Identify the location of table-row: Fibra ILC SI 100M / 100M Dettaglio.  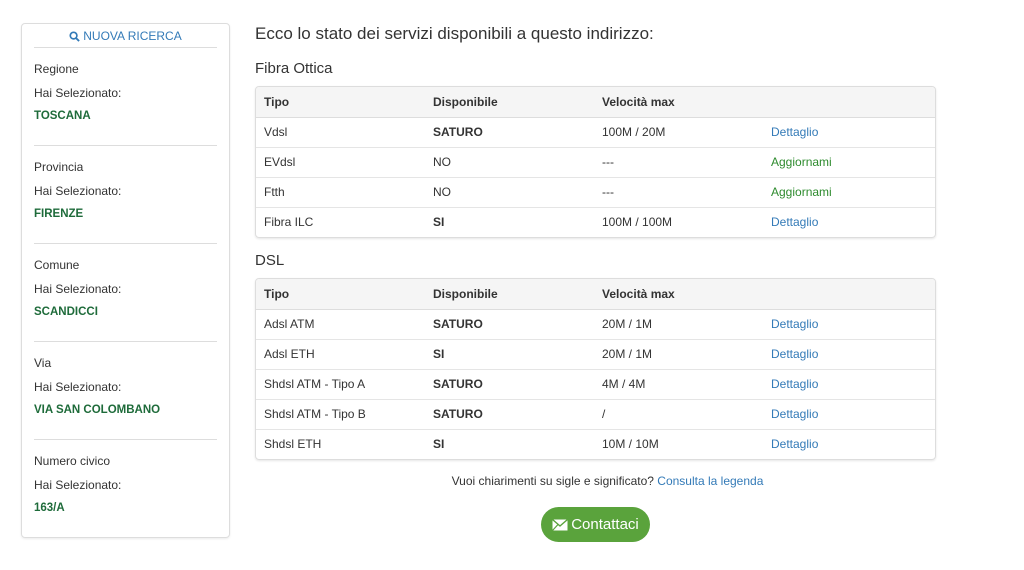
(595, 221).